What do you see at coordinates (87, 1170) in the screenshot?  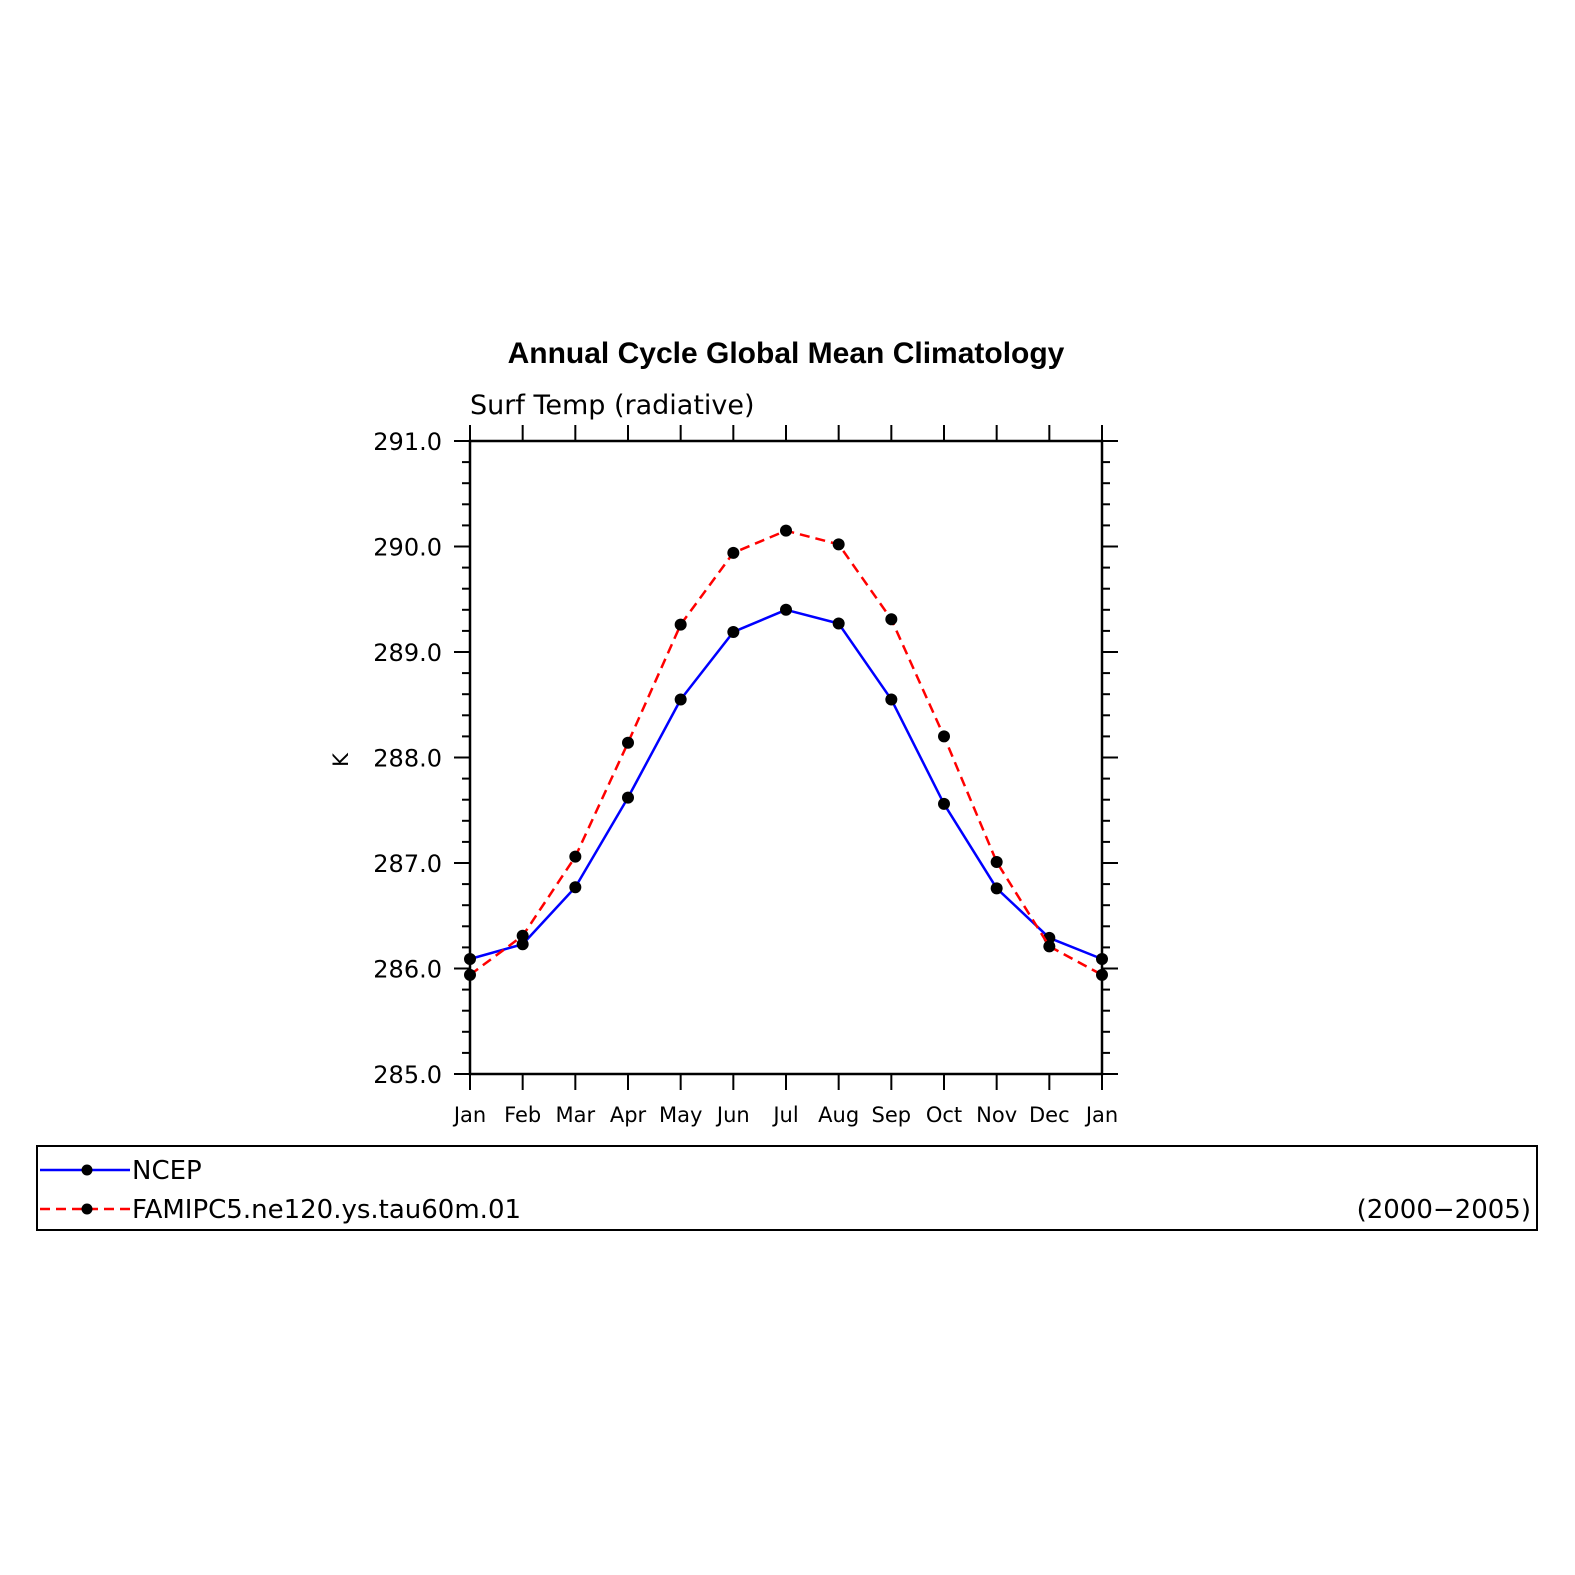 I see `legend-marker-ncep` at bounding box center [87, 1170].